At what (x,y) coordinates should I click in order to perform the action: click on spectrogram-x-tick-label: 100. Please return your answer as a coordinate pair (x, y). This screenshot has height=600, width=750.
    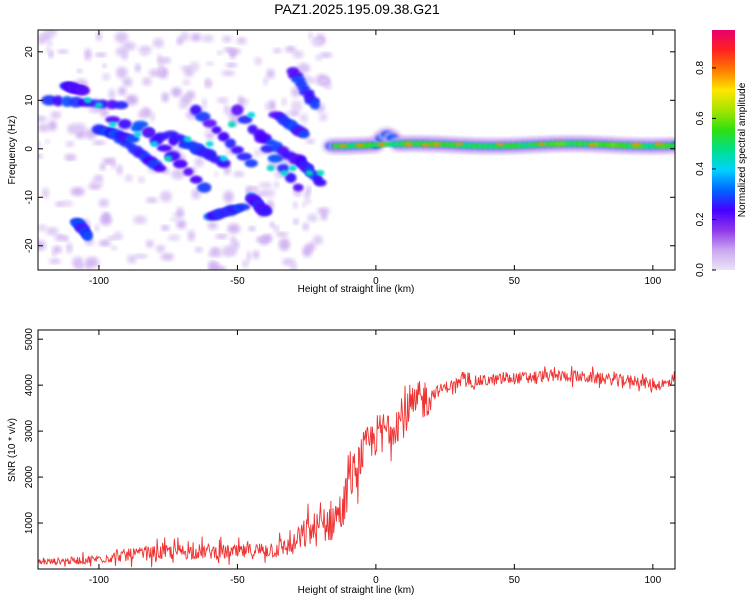
    Looking at the image, I should click on (652, 281).